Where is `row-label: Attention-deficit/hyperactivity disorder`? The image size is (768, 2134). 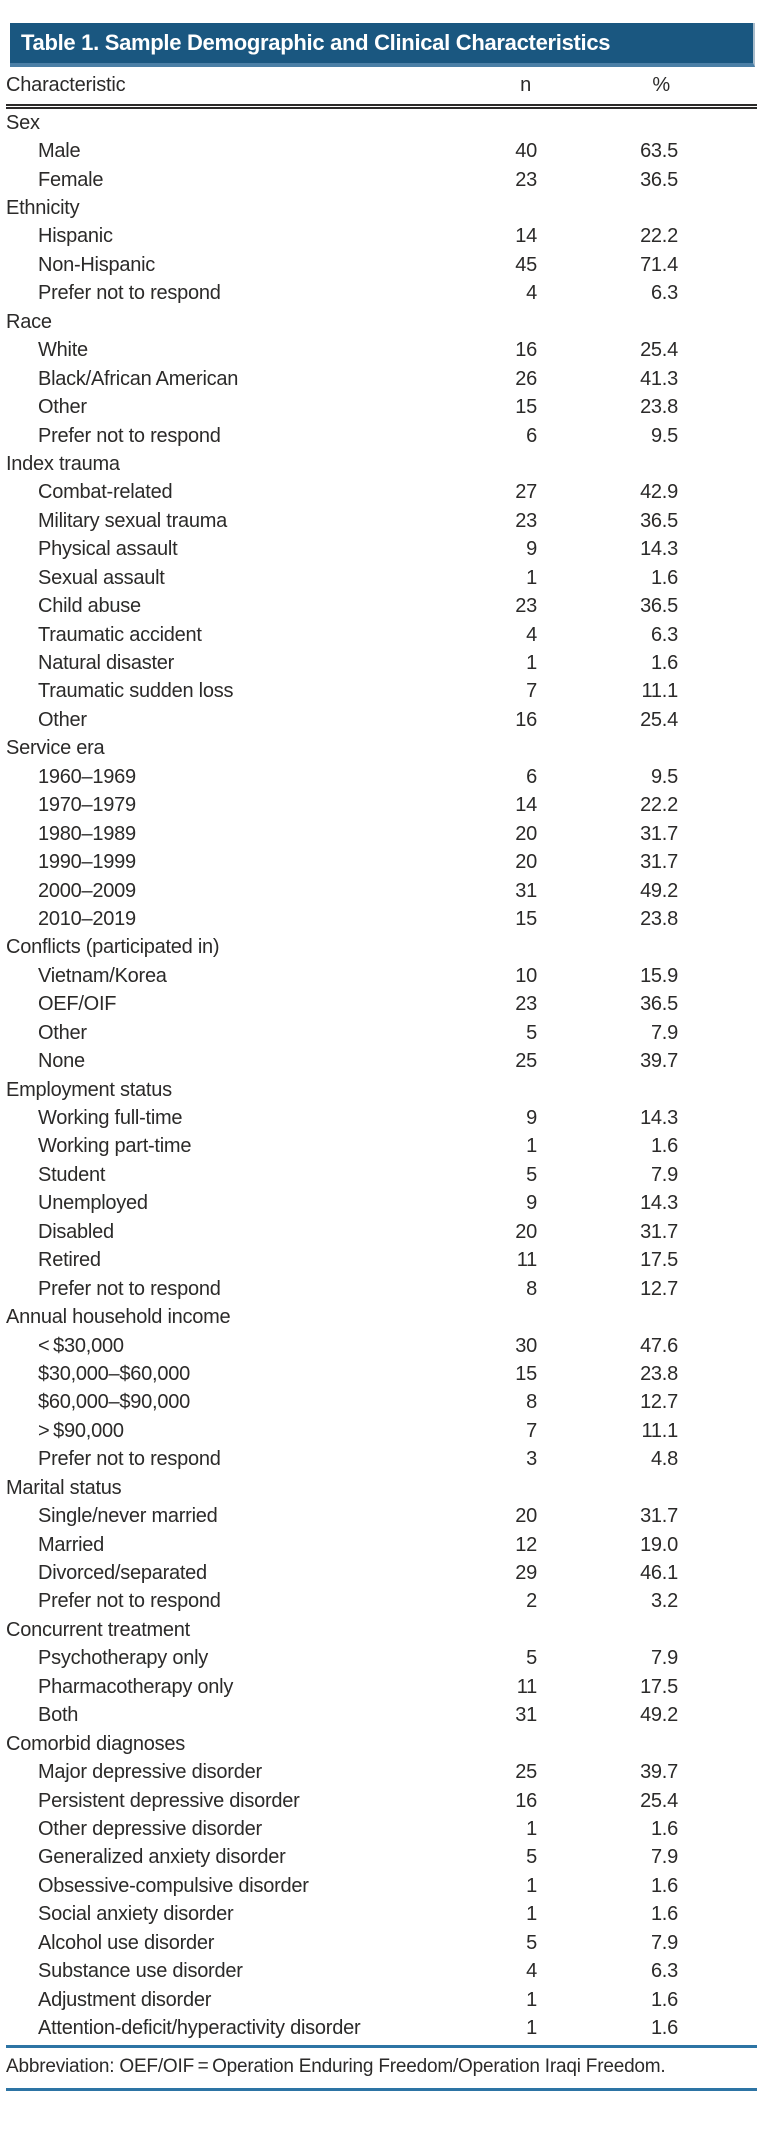
row-label: Attention-deficit/hyperactivity disorder is located at coordinates (199, 2028).